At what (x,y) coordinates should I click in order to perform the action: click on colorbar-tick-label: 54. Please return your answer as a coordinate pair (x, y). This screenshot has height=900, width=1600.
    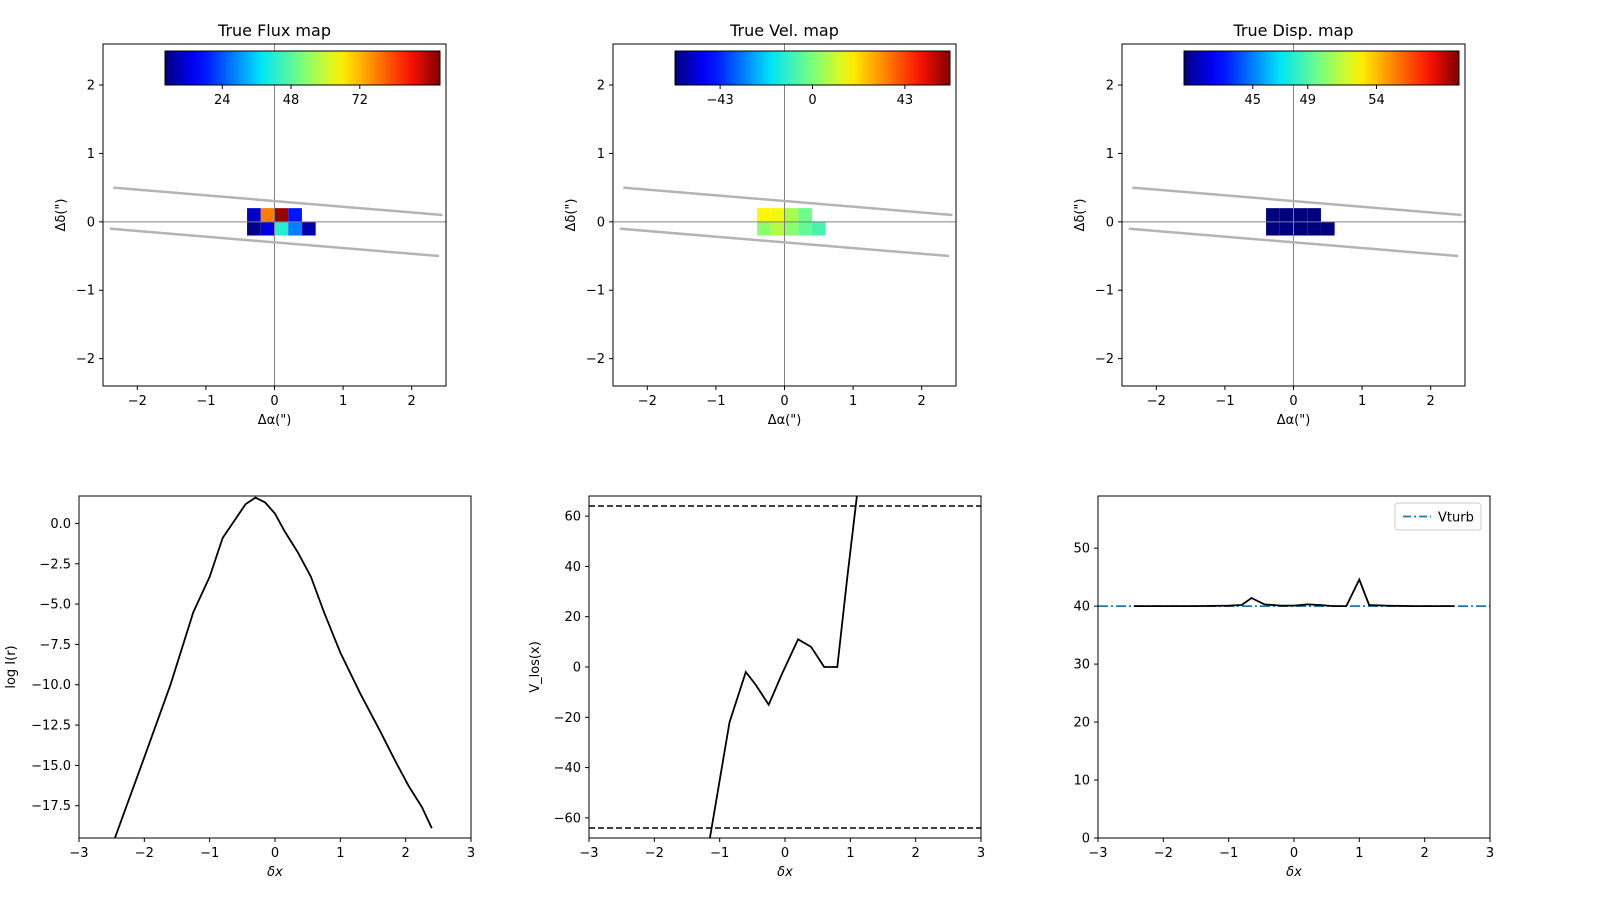
    Looking at the image, I should click on (1376, 100).